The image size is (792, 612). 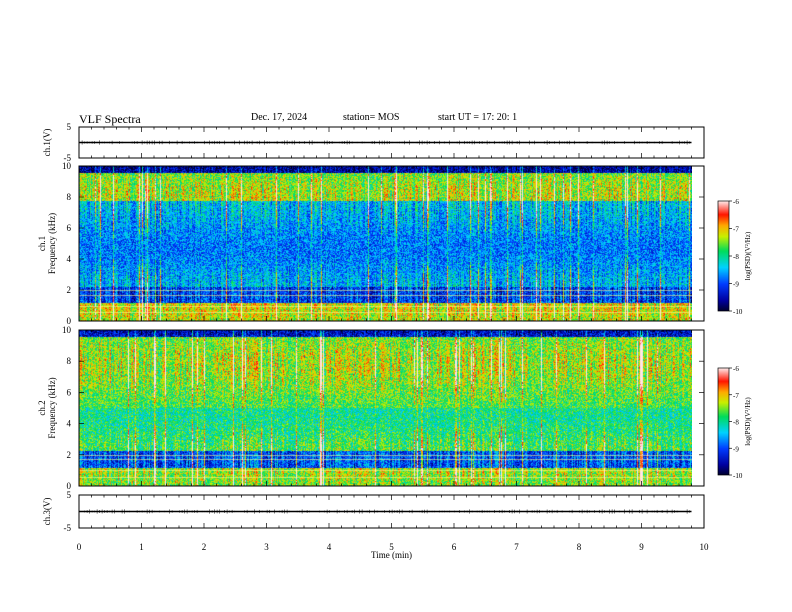 What do you see at coordinates (204, 547) in the screenshot?
I see `x-tick-label: 2` at bounding box center [204, 547].